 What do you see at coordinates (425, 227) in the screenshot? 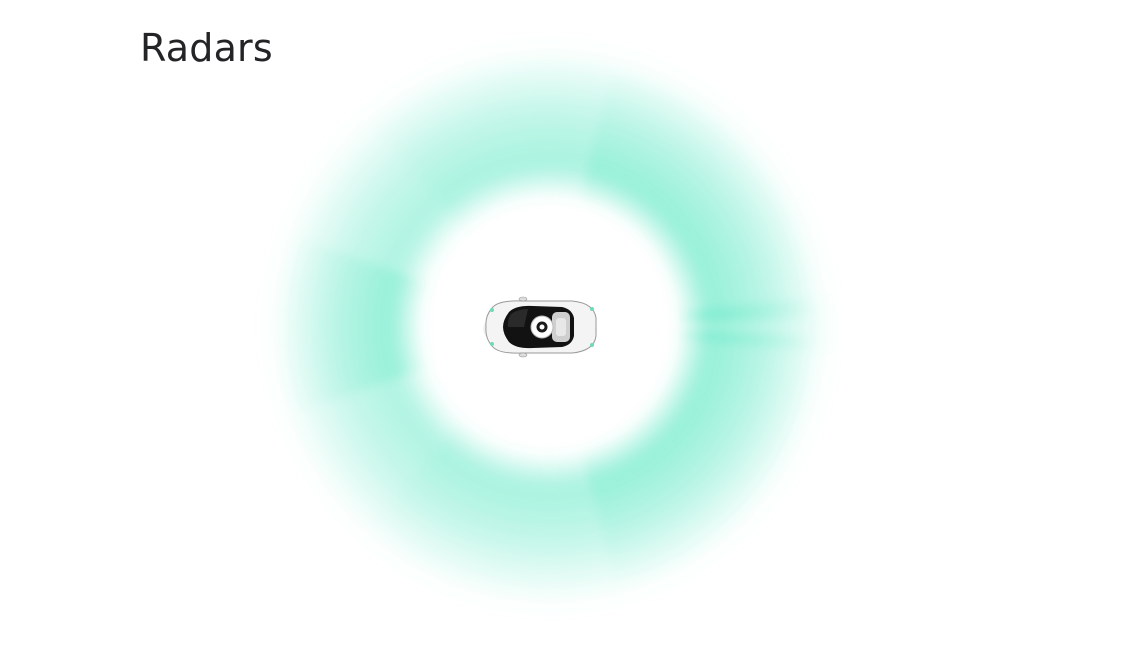
I see `radar-lobe-rear-upper` at bounding box center [425, 227].